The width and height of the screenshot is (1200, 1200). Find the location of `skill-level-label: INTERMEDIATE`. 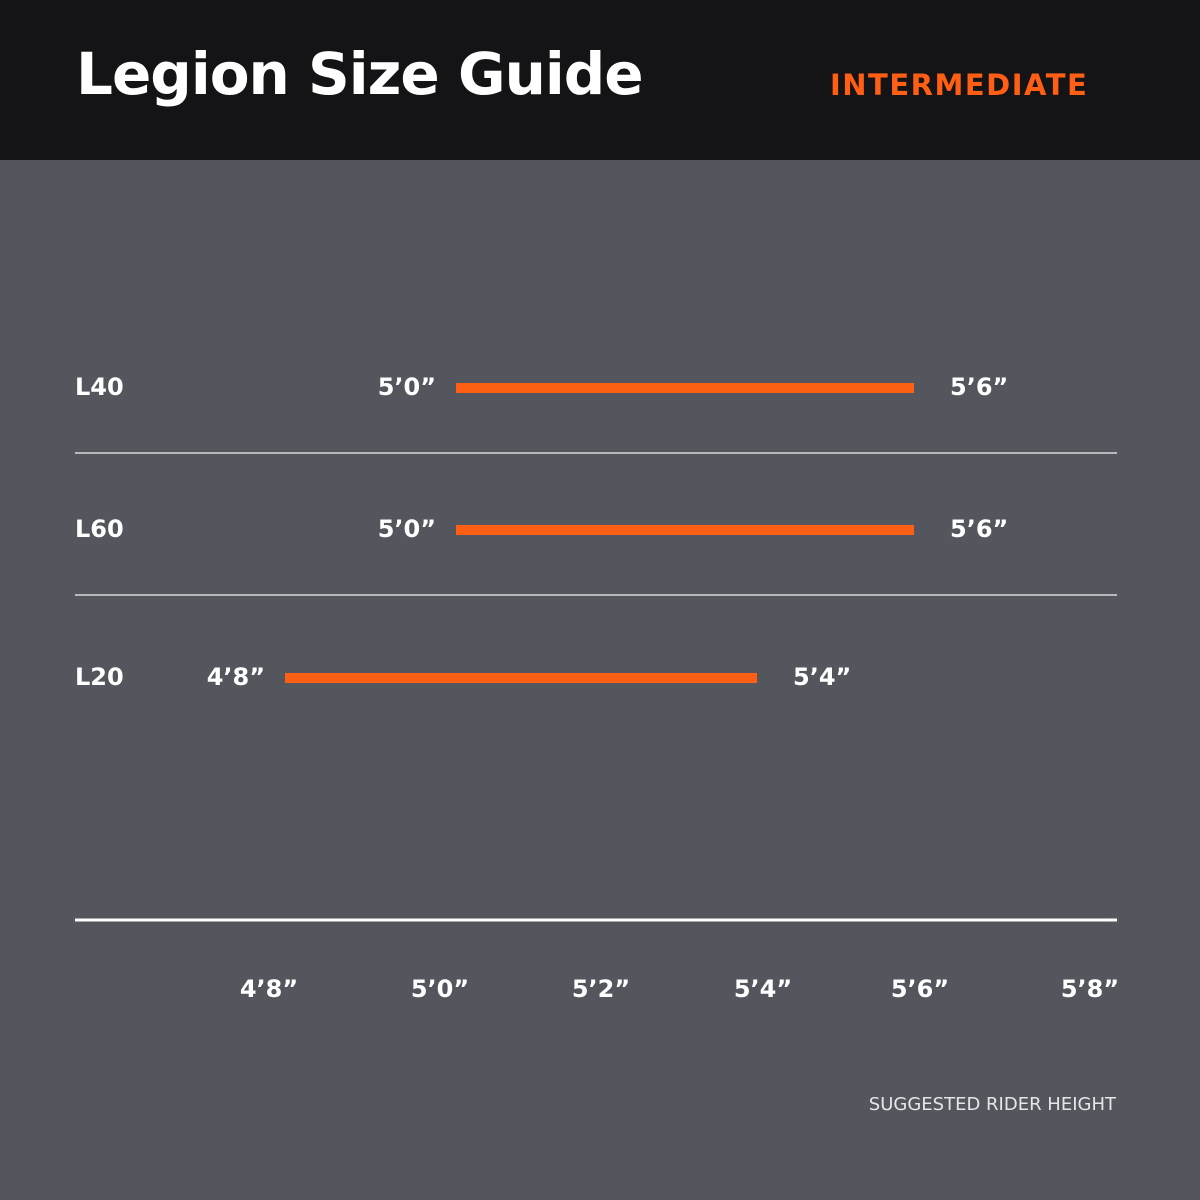

skill-level-label: INTERMEDIATE is located at coordinates (959, 85).